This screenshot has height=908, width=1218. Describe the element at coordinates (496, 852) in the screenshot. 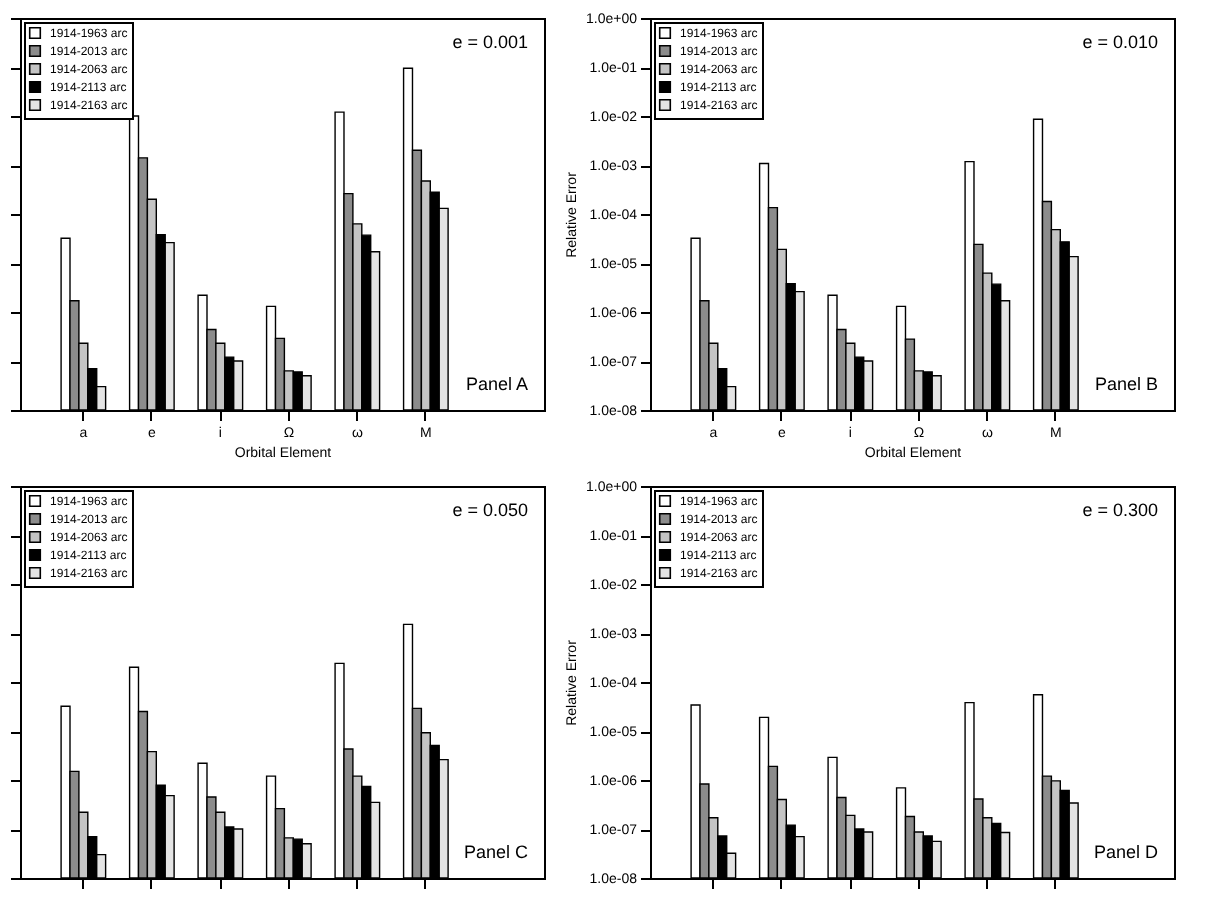

I see `text: Panel C` at that location.